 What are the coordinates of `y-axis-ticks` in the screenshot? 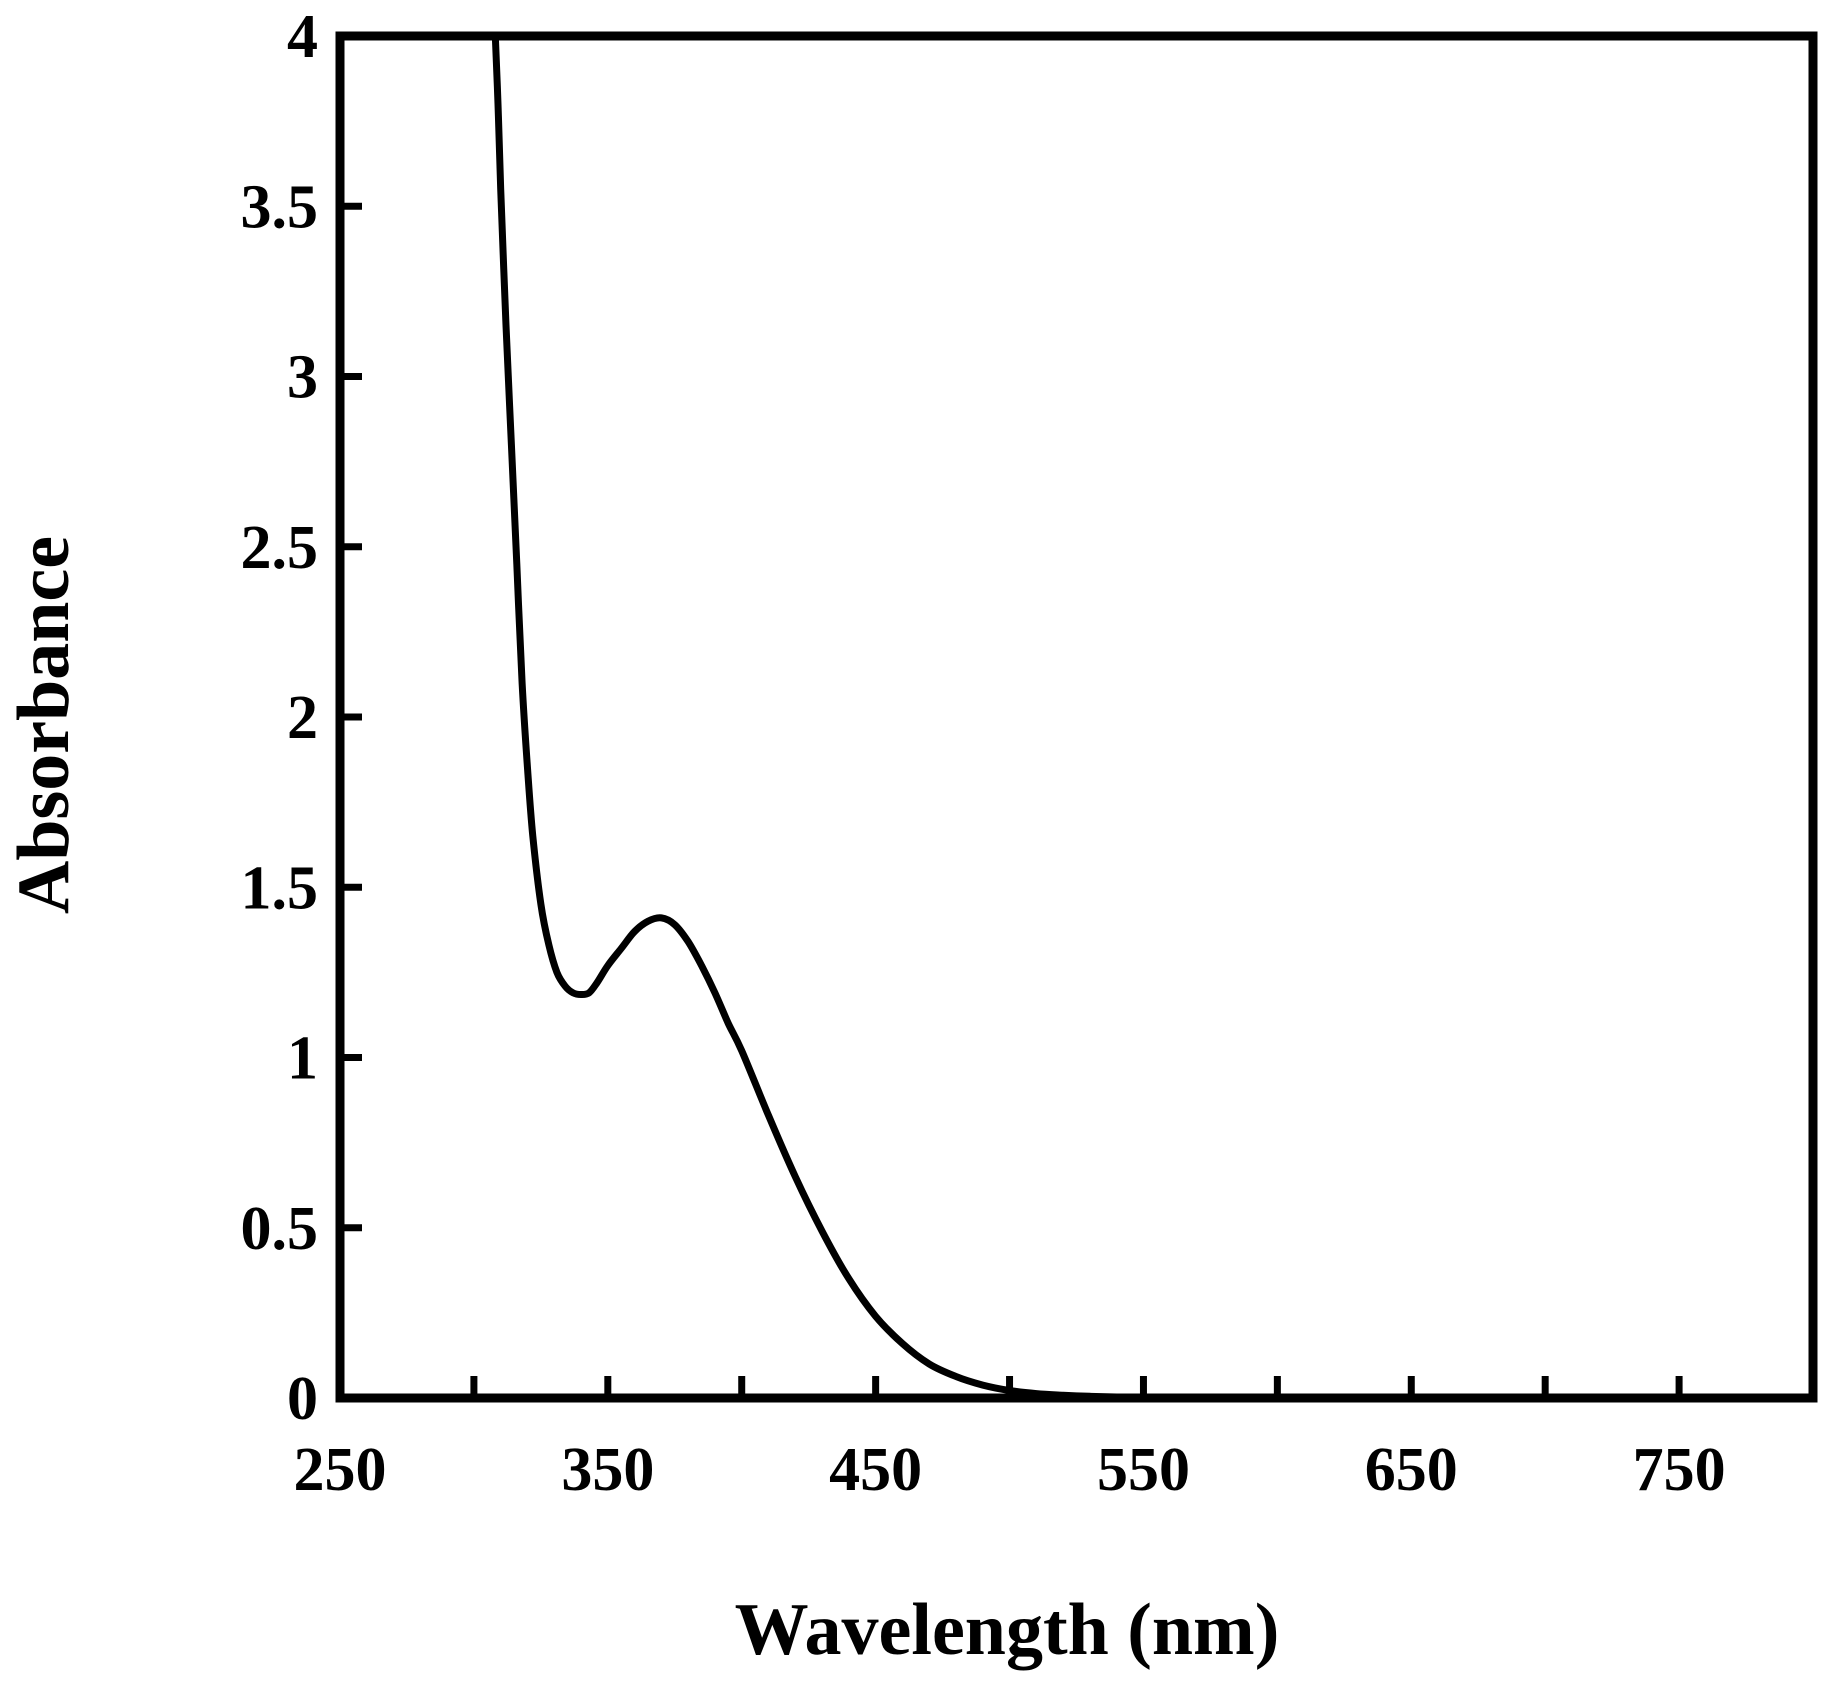 It's located at (351, 717).